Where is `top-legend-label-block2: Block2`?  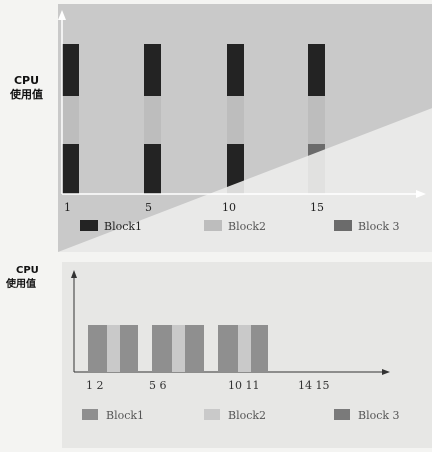 top-legend-label-block2: Block2 is located at coordinates (247, 226).